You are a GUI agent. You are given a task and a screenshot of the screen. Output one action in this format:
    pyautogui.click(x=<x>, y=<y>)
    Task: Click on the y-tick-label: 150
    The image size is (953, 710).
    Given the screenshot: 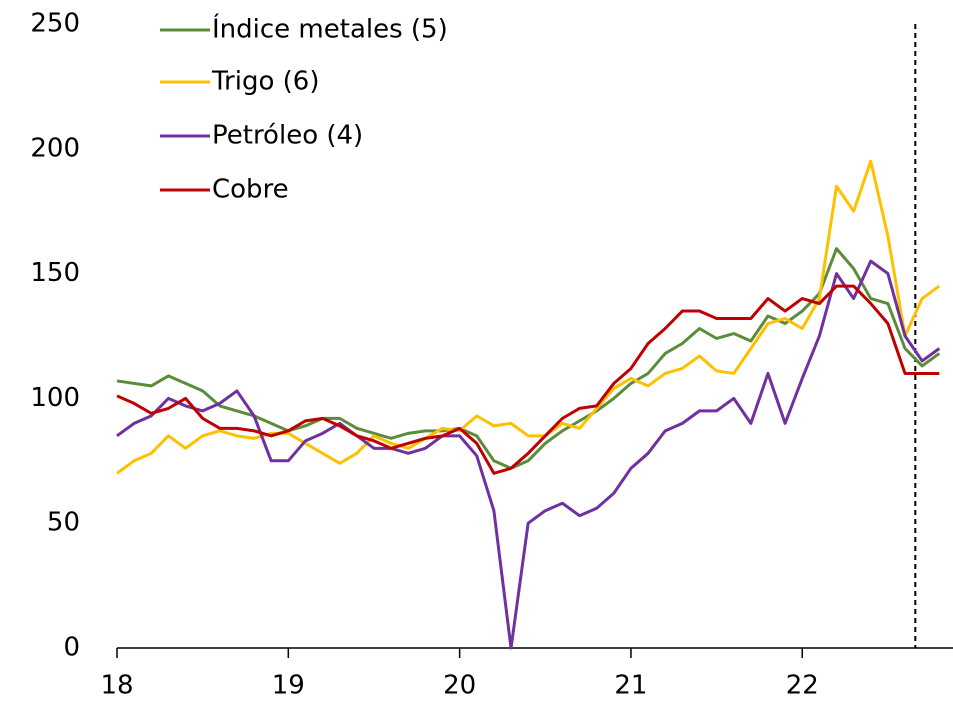 What is the action you would take?
    pyautogui.click(x=55, y=273)
    